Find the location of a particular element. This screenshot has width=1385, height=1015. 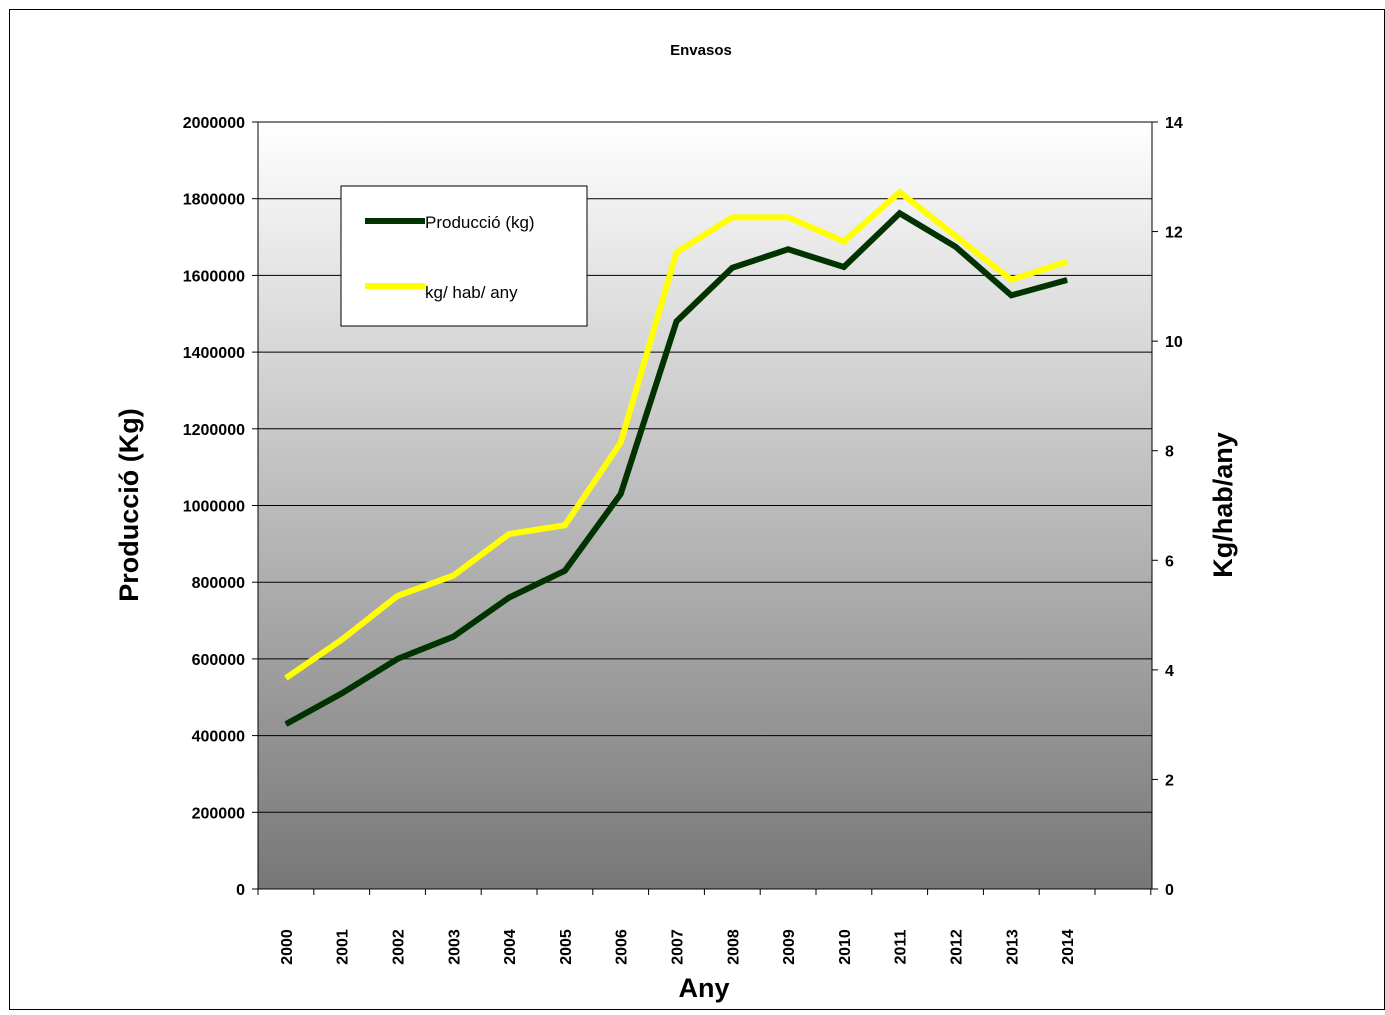

x-tick-label: 2007 is located at coordinates (678, 947).